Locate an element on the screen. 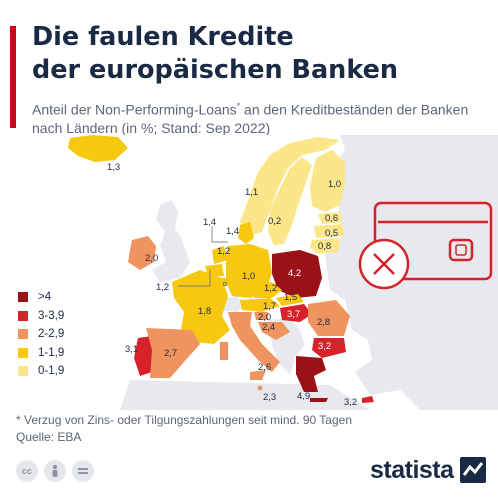 The width and height of the screenshot is (498, 498). country-czechia is located at coordinates (267, 290).